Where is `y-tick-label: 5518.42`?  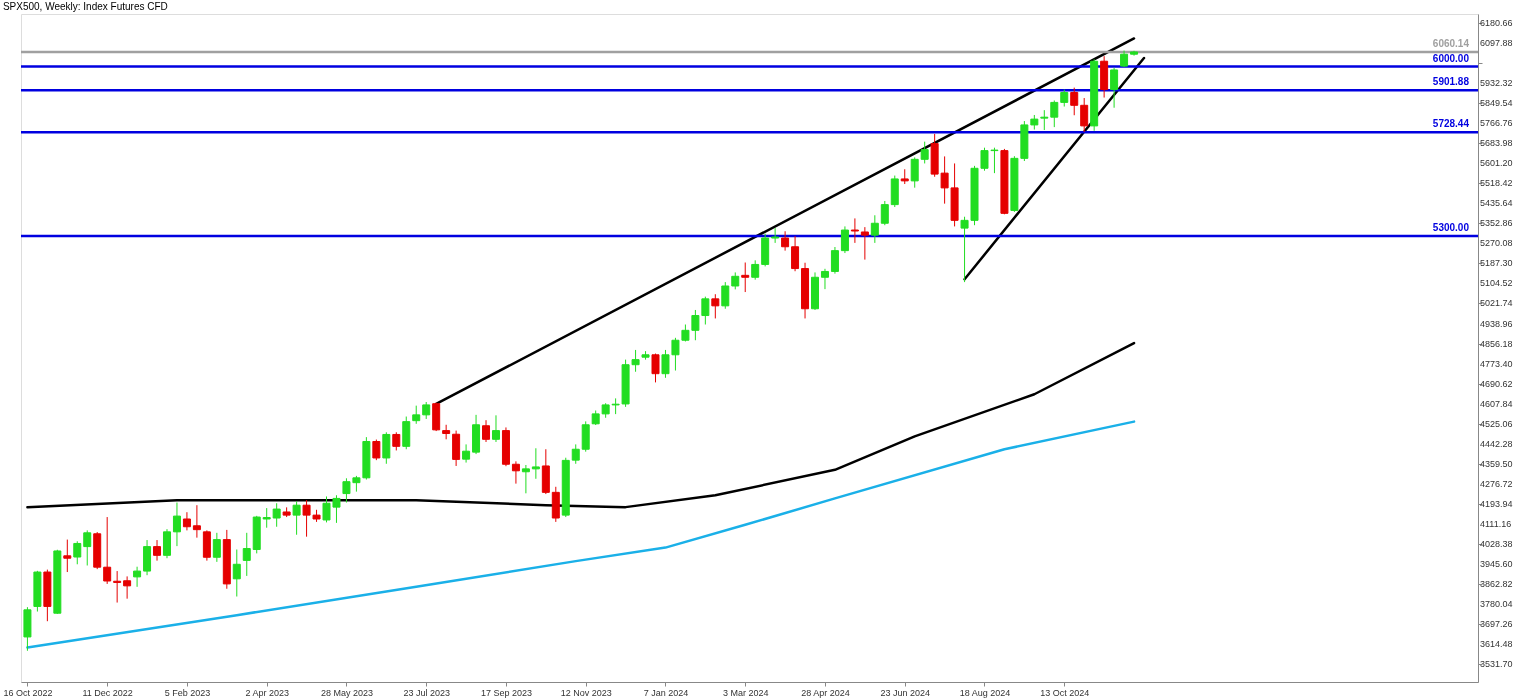 y-tick-label: 5518.42 is located at coordinates (1496, 183).